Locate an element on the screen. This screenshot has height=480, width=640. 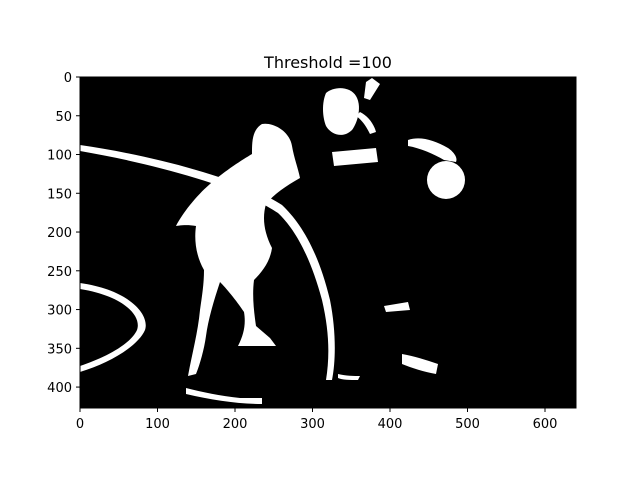
y-tick-label: 350 is located at coordinates (59, 349).